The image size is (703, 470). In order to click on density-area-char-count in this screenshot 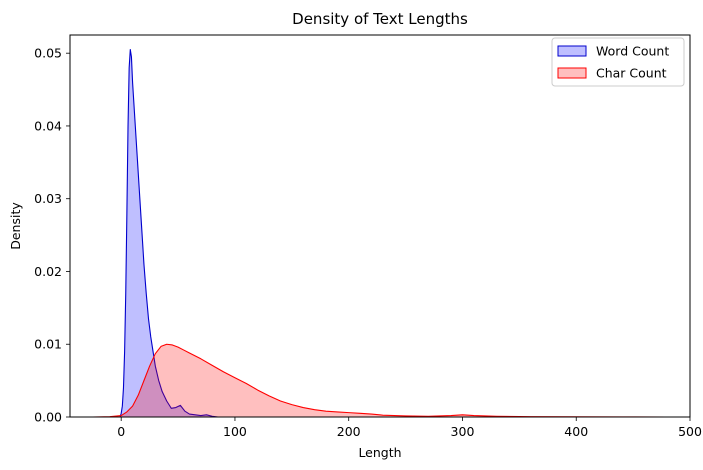, I will do `click(380, 380)`.